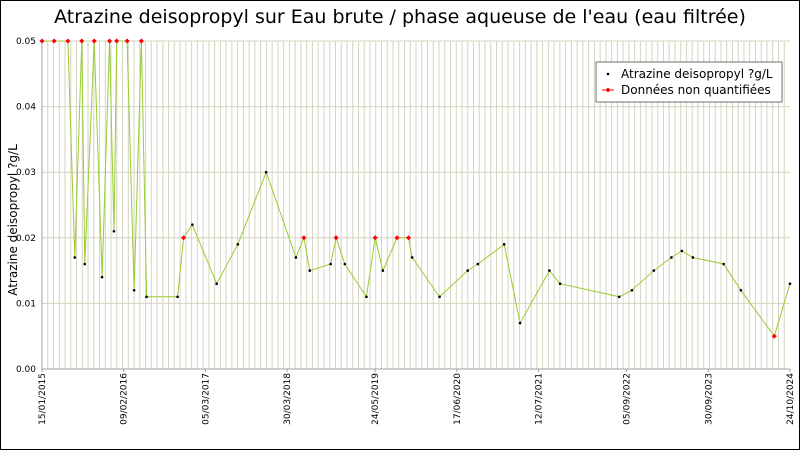 This screenshot has width=800, height=450. I want to click on y-tick-label: 0.03, so click(26, 173).